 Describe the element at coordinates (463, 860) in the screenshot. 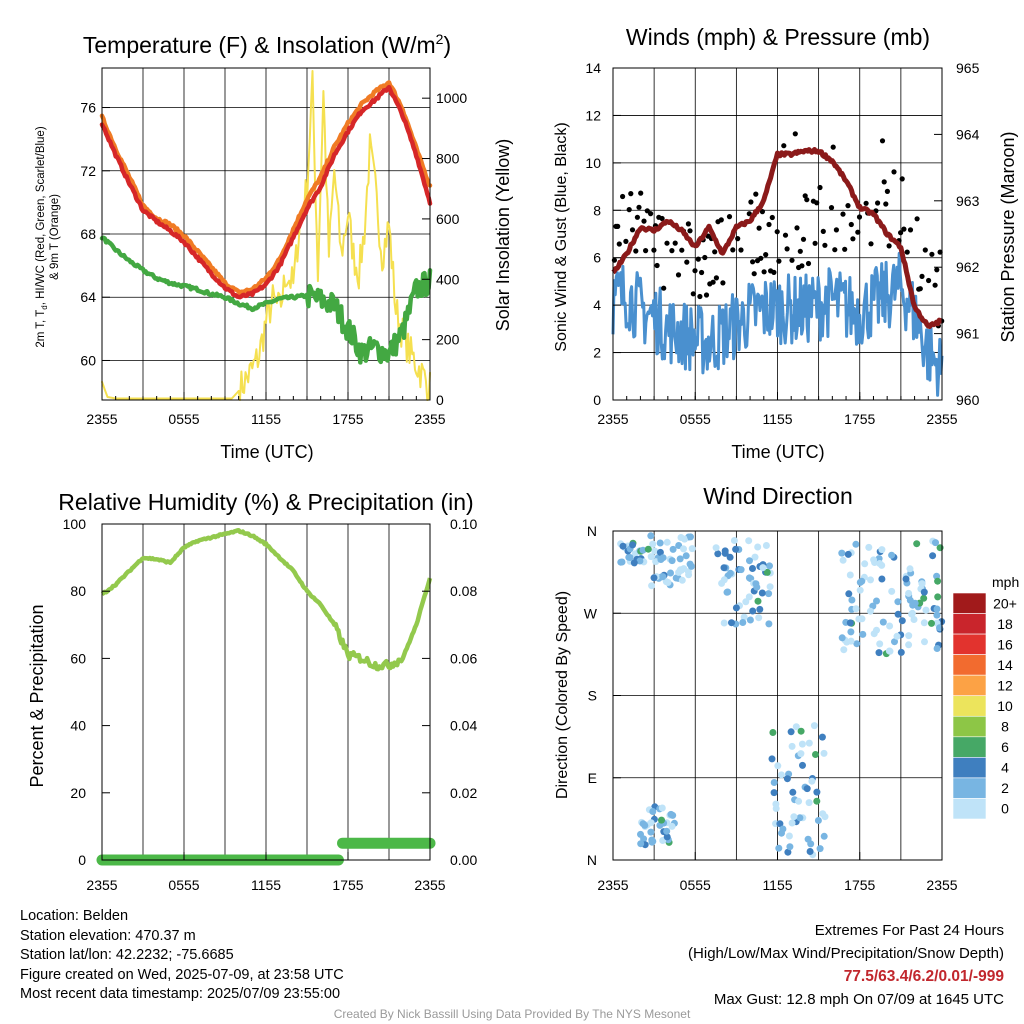

I see `rh-right-ytick-label: 0.00` at that location.